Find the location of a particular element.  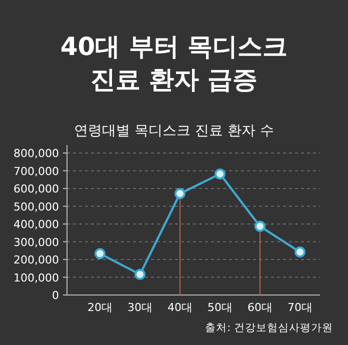

xtick: 70대 is located at coordinates (300, 307).